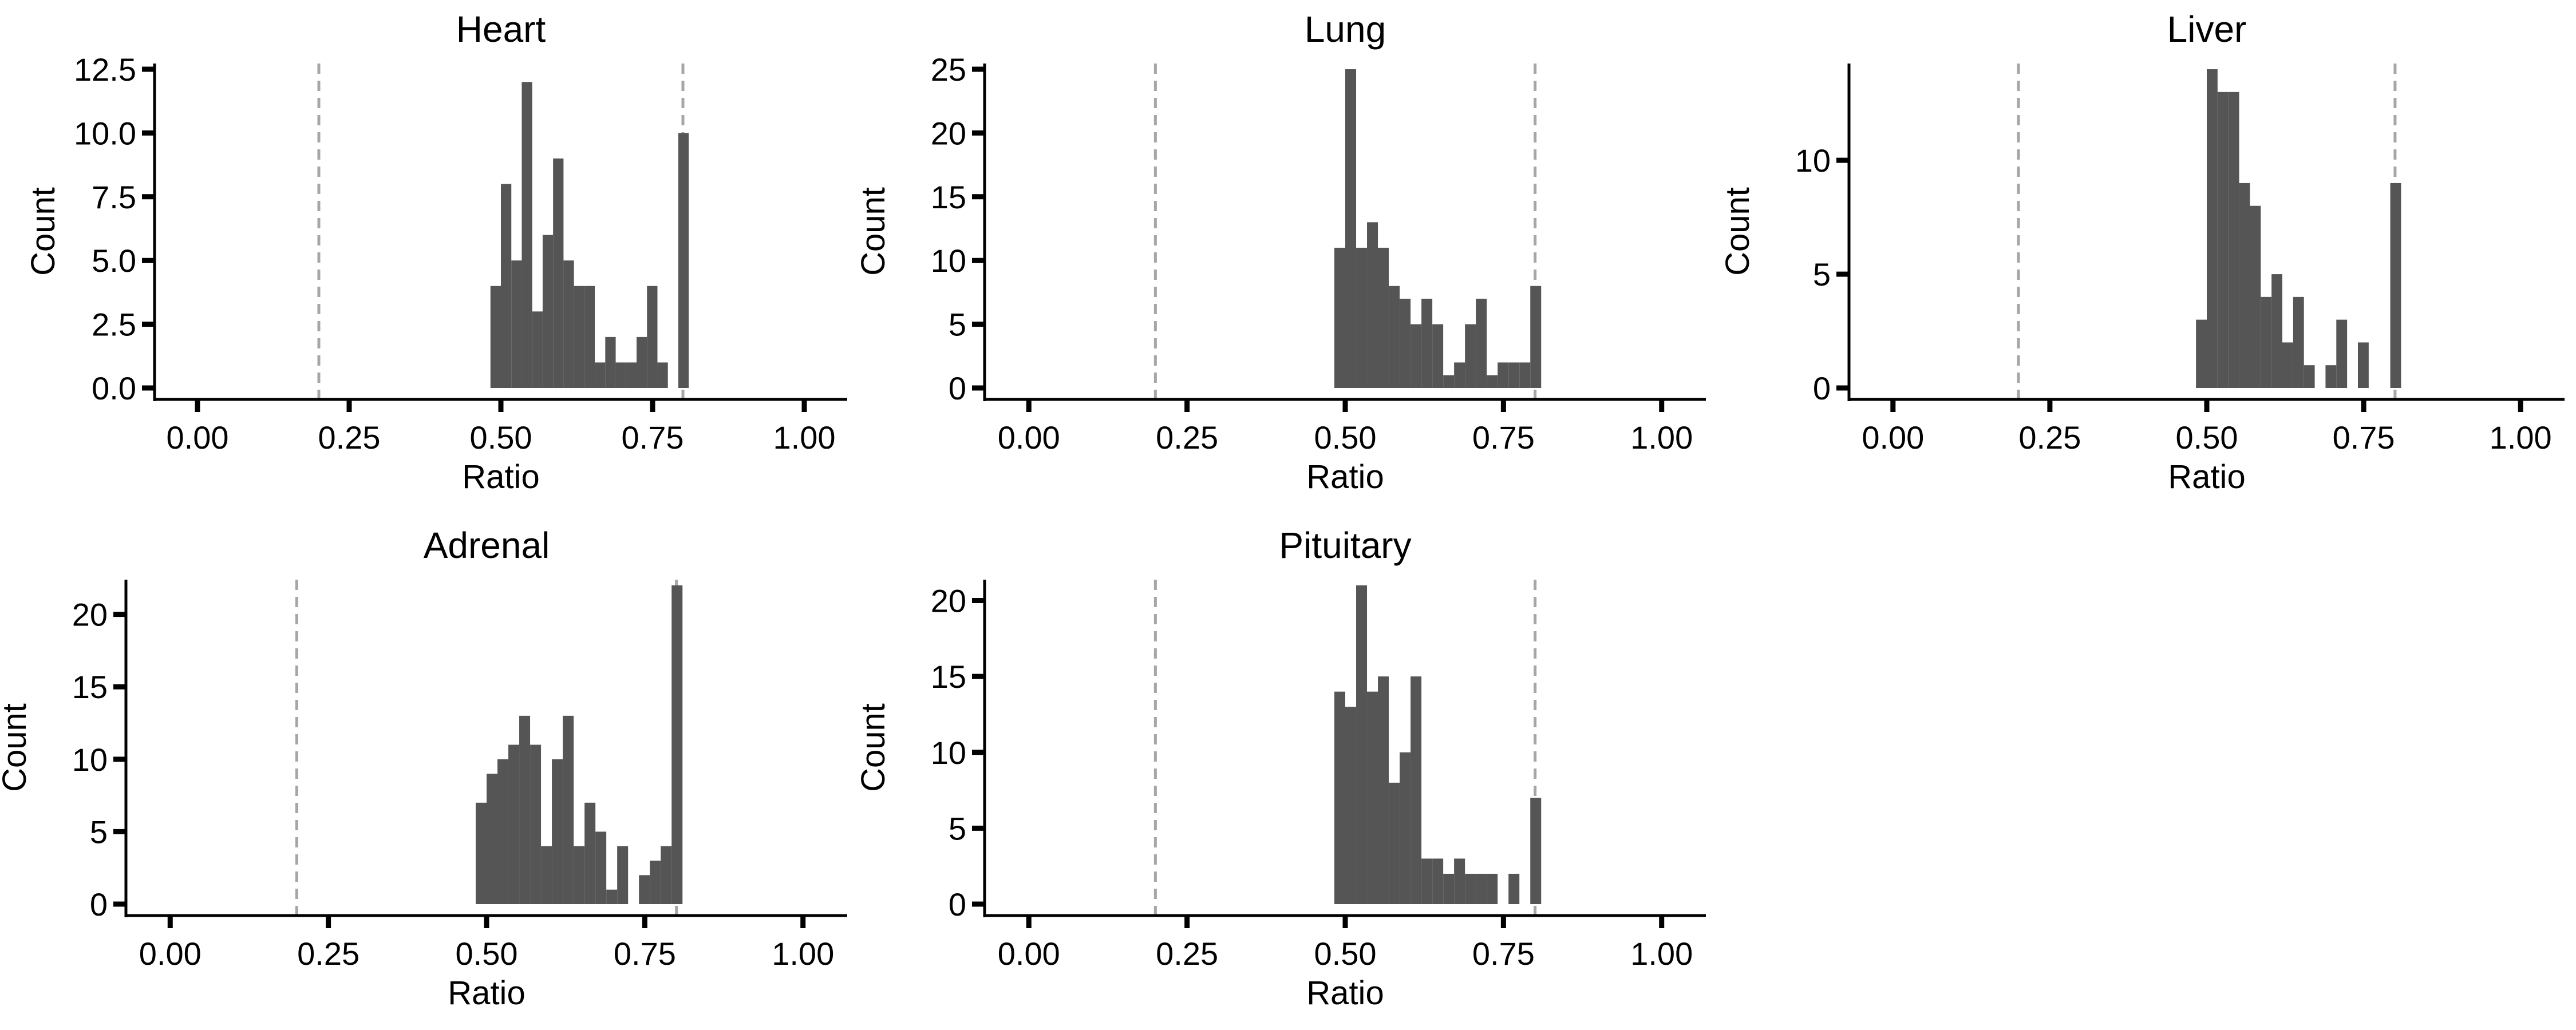 This screenshot has height=1030, width=2576. Describe the element at coordinates (114, 325) in the screenshot. I see `y-tick-label: 2.5` at that location.